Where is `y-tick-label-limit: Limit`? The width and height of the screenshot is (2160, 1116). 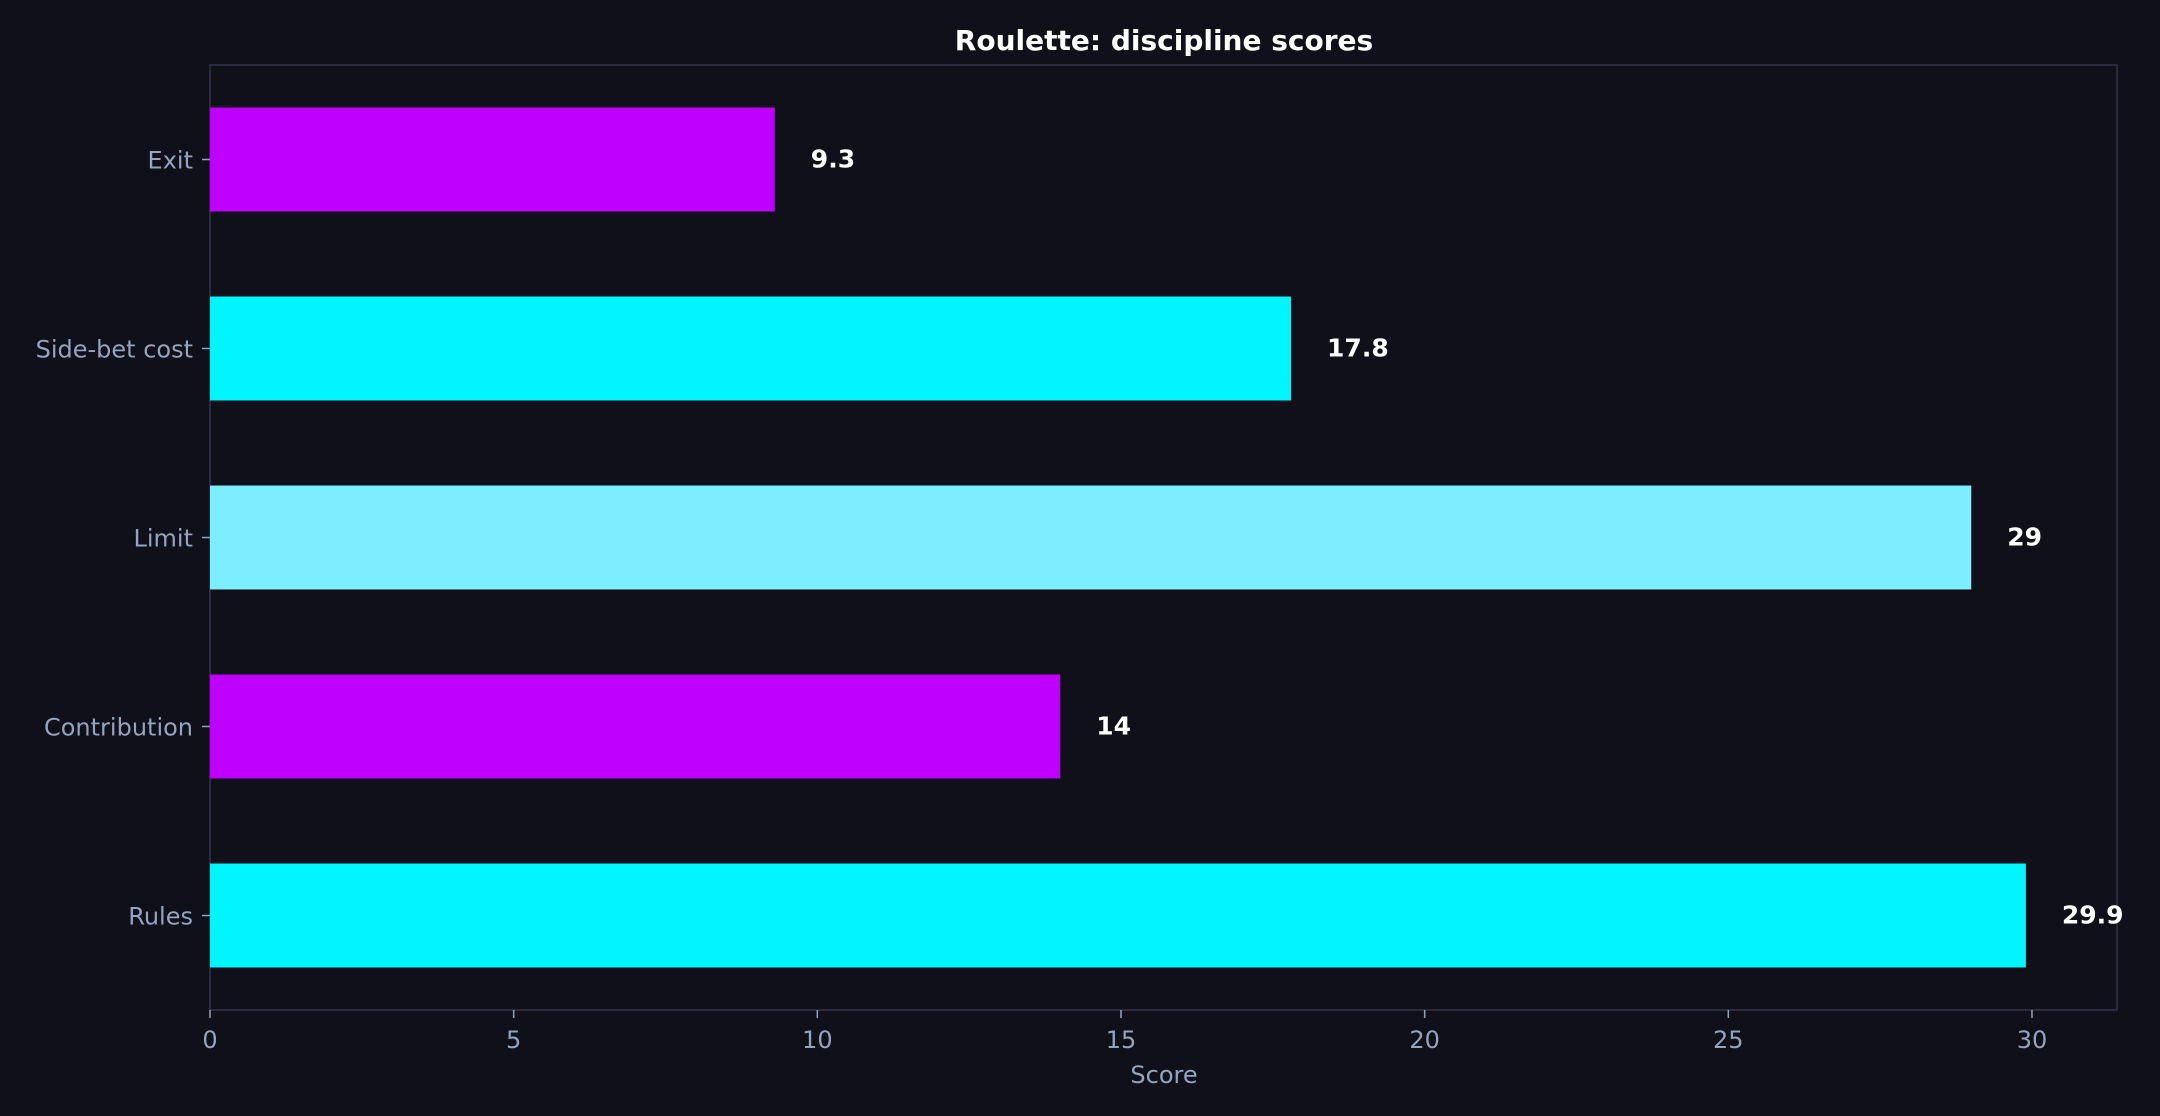
y-tick-label-limit: Limit is located at coordinates (164, 539).